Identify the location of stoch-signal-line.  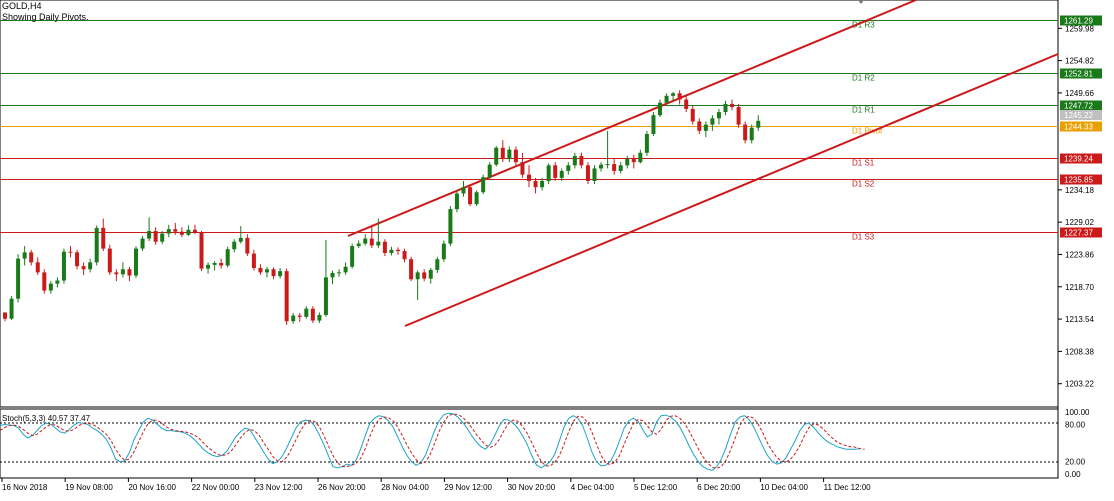
(432, 441).